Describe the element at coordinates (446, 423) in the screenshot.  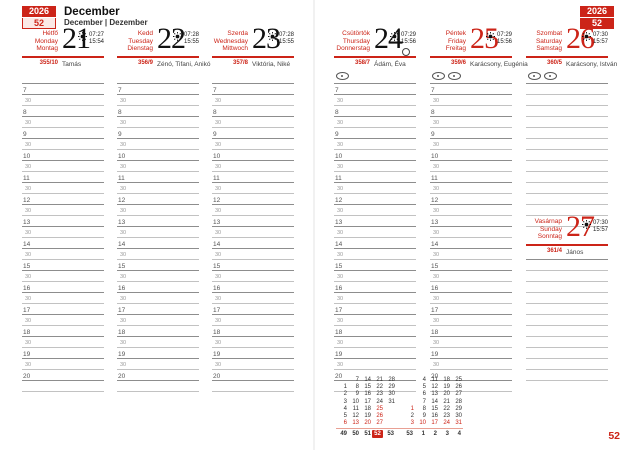
I see `mini-calendar-date: 24` at that location.